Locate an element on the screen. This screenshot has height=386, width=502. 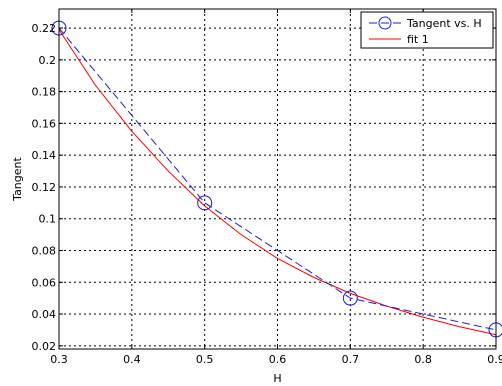
x-tick-label: 0.4 is located at coordinates (132, 359).